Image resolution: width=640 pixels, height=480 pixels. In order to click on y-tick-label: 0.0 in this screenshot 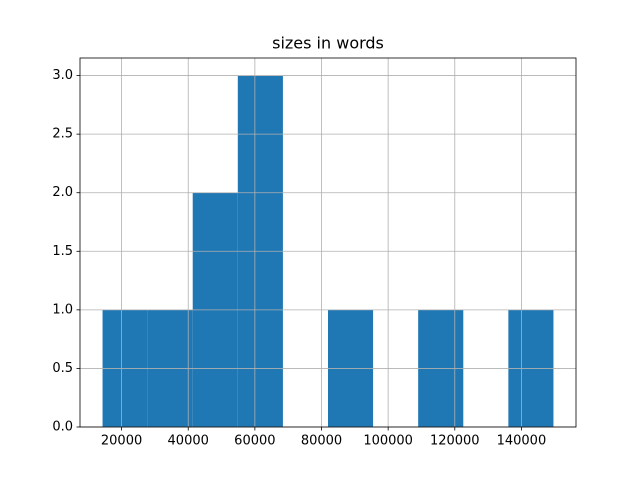, I will do `click(62, 427)`.